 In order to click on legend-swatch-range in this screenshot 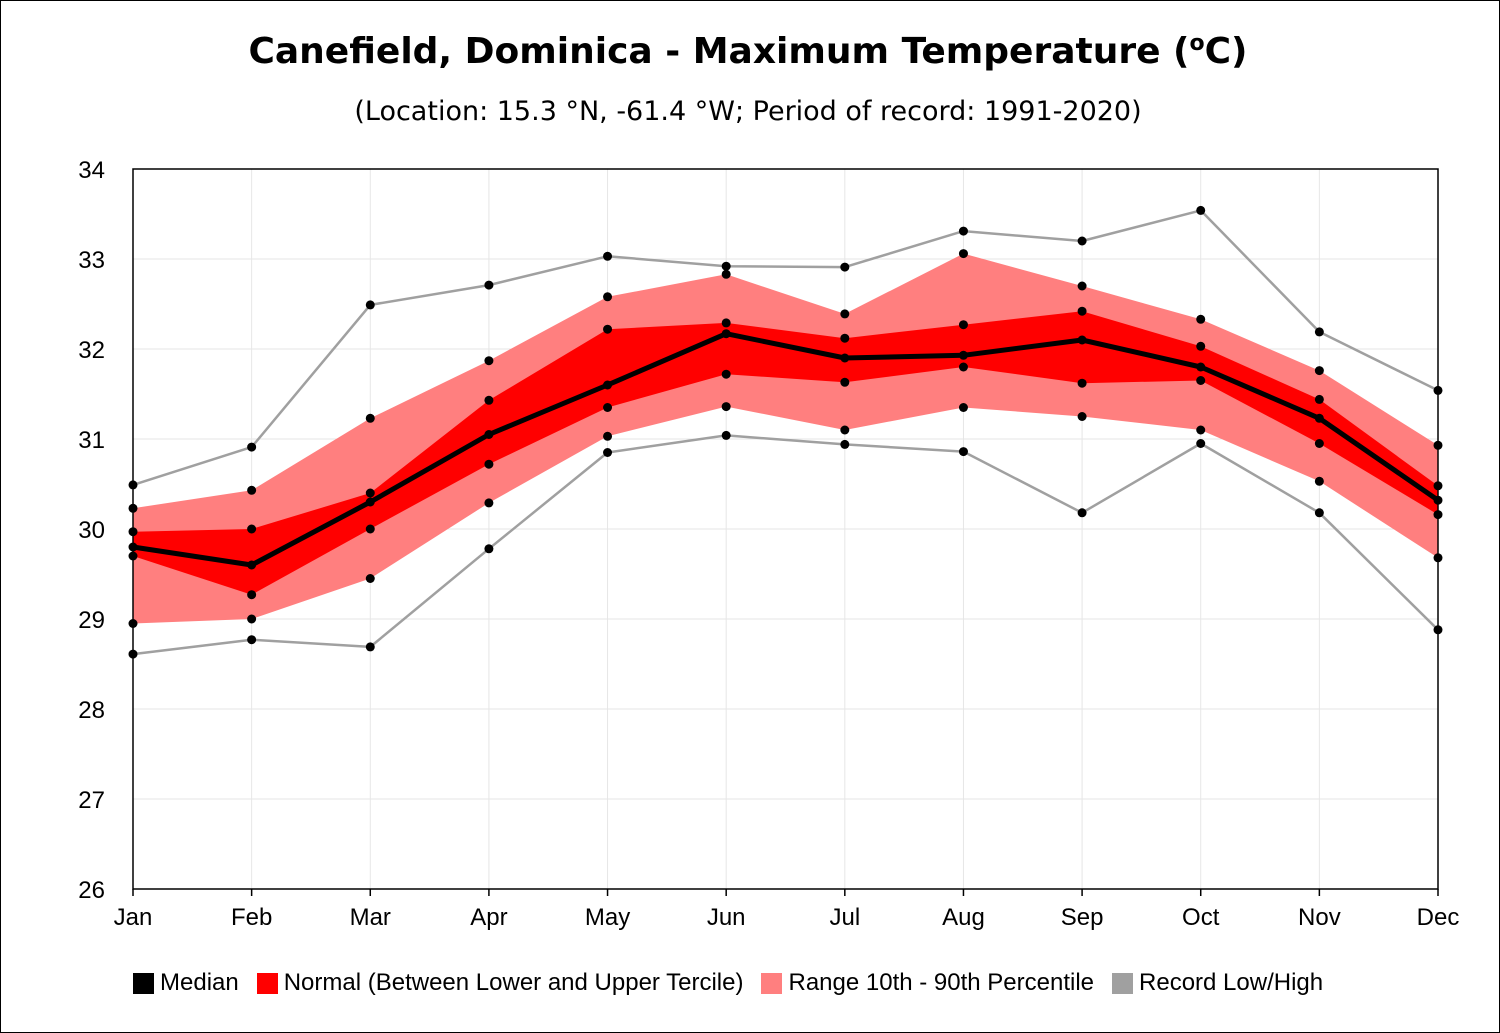, I will do `click(772, 983)`.